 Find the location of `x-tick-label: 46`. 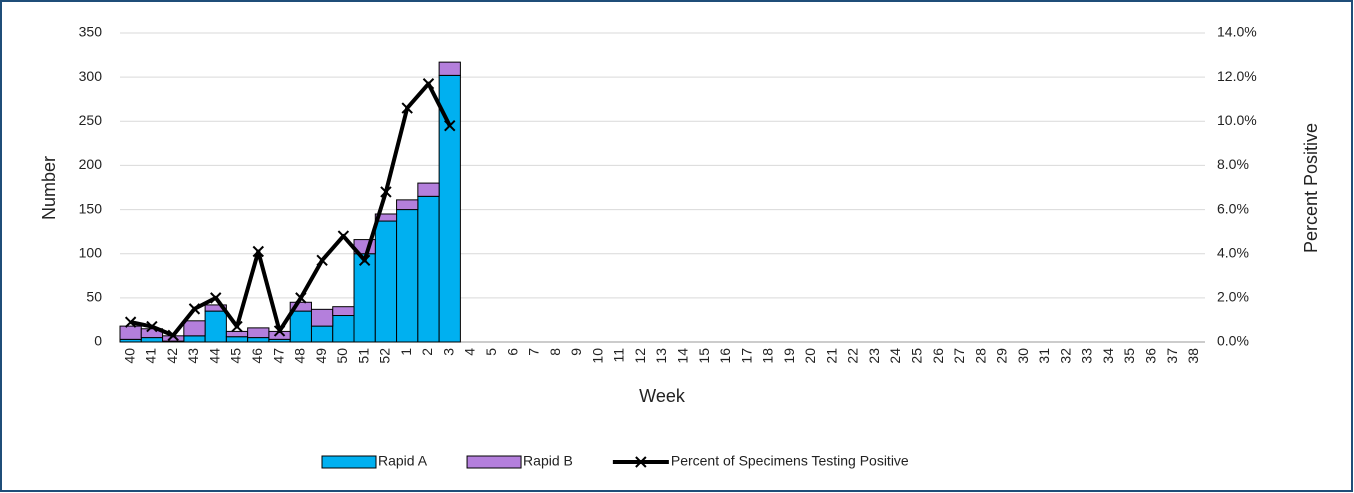

x-tick-label: 46 is located at coordinates (257, 356).